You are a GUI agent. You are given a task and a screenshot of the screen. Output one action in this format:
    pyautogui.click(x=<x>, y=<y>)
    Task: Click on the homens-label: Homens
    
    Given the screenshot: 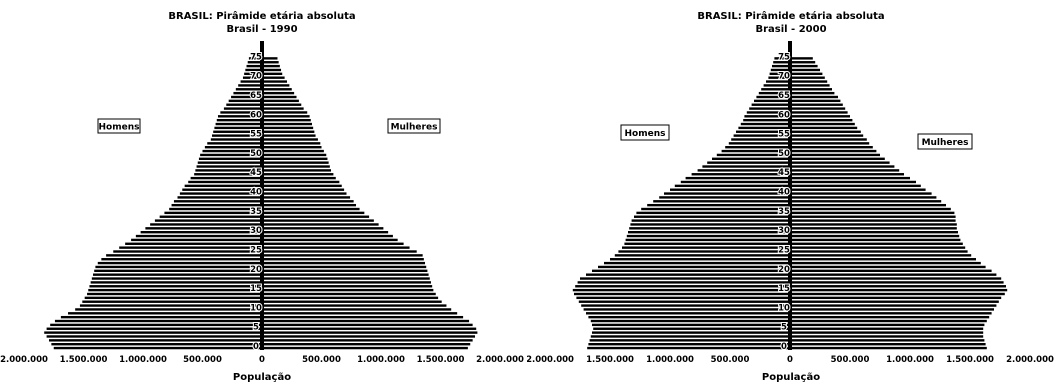 What is the action you would take?
    pyautogui.click(x=119, y=128)
    